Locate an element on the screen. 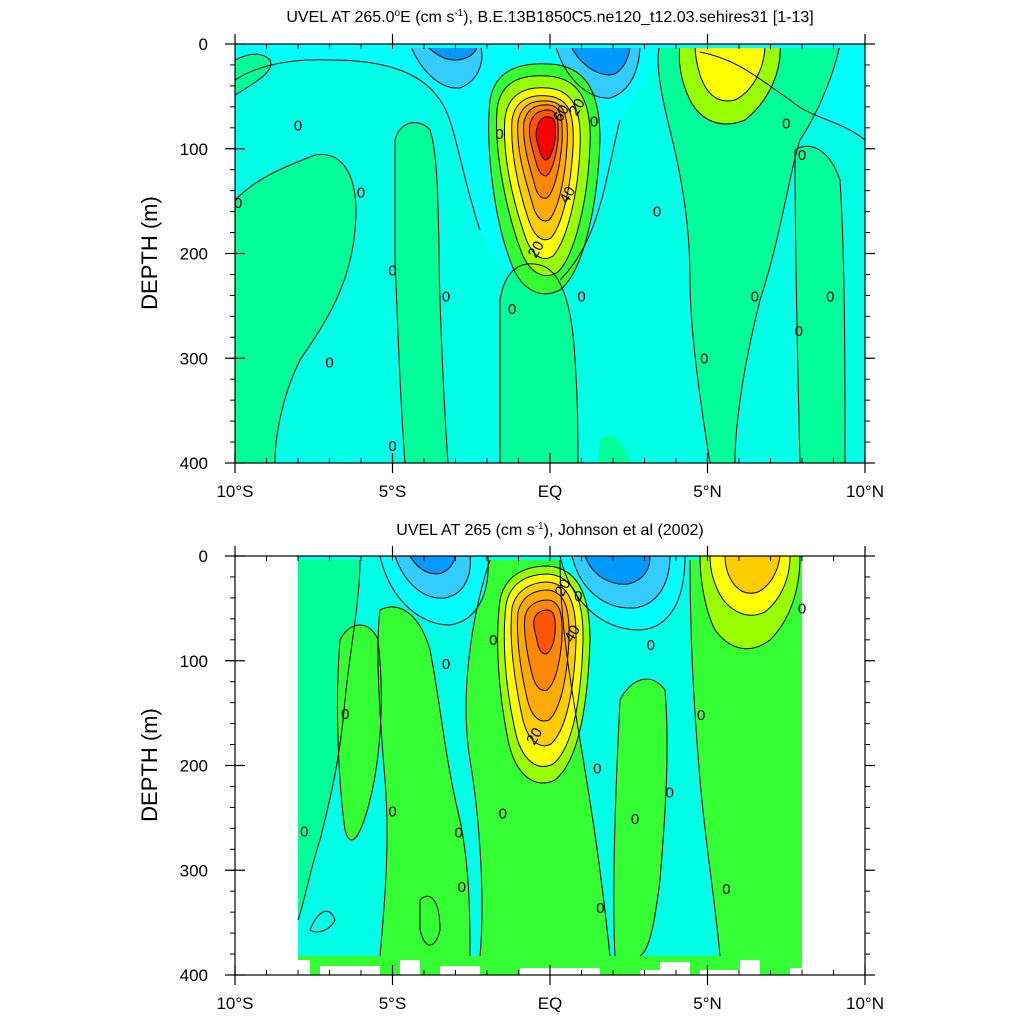  contour-label: 60 is located at coordinates (561, 113).